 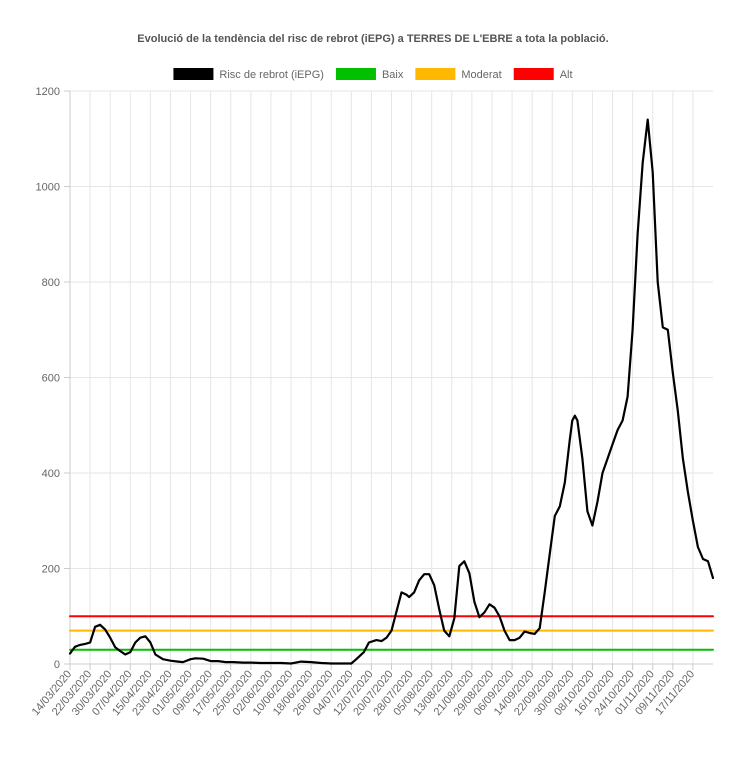 What do you see at coordinates (51, 283) in the screenshot?
I see `y-tick-label: 800` at bounding box center [51, 283].